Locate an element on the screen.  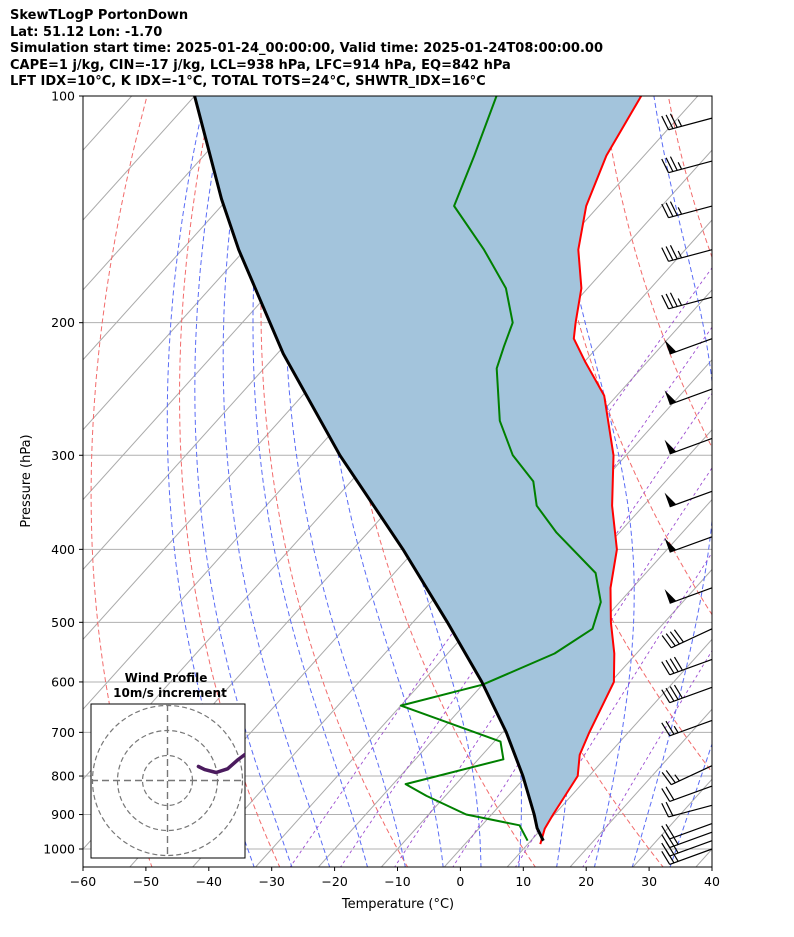
y-tick-label: 200 is located at coordinates (63, 322).